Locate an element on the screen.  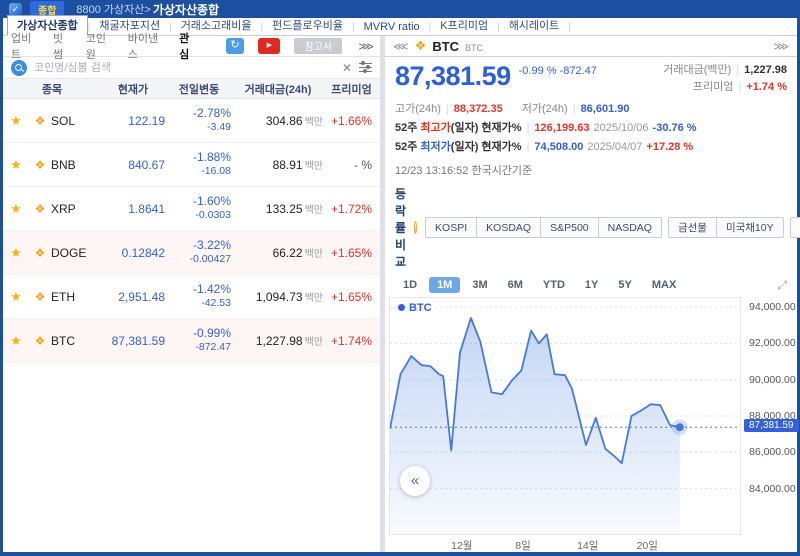
coin-premium: +1.65% is located at coordinates (351, 296).